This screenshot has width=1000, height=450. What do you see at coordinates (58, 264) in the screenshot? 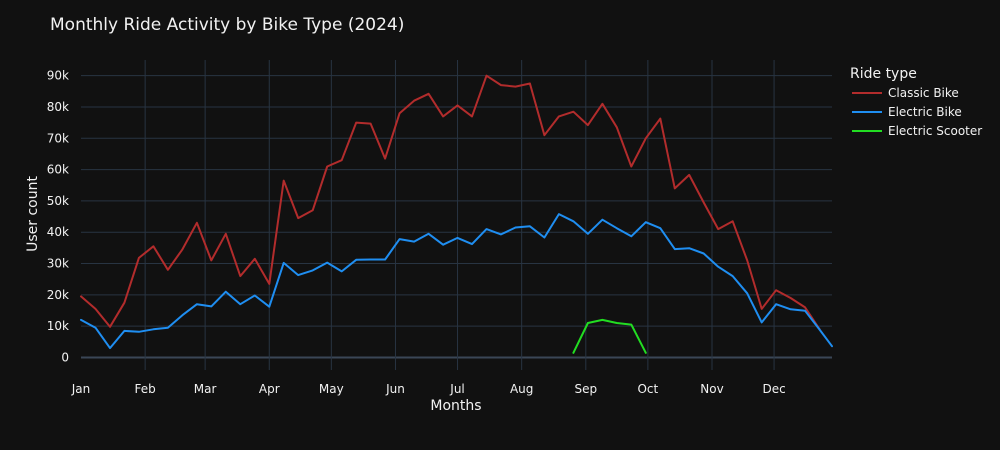
I see `y-tick-label: 30k` at bounding box center [58, 264].